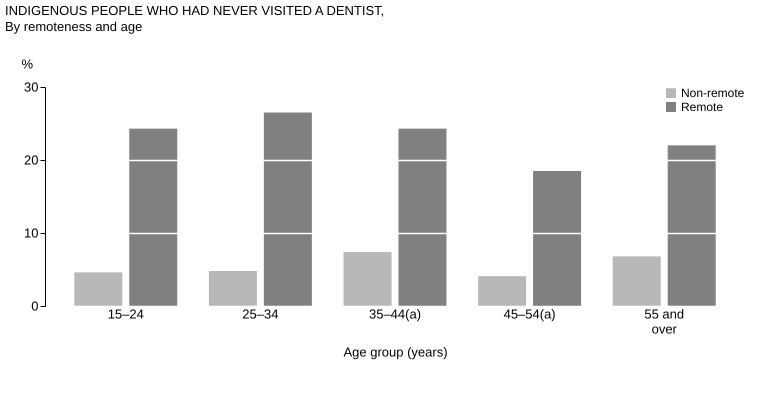 The height and width of the screenshot is (412, 784). I want to click on y-tick-label: 10, so click(31, 233).